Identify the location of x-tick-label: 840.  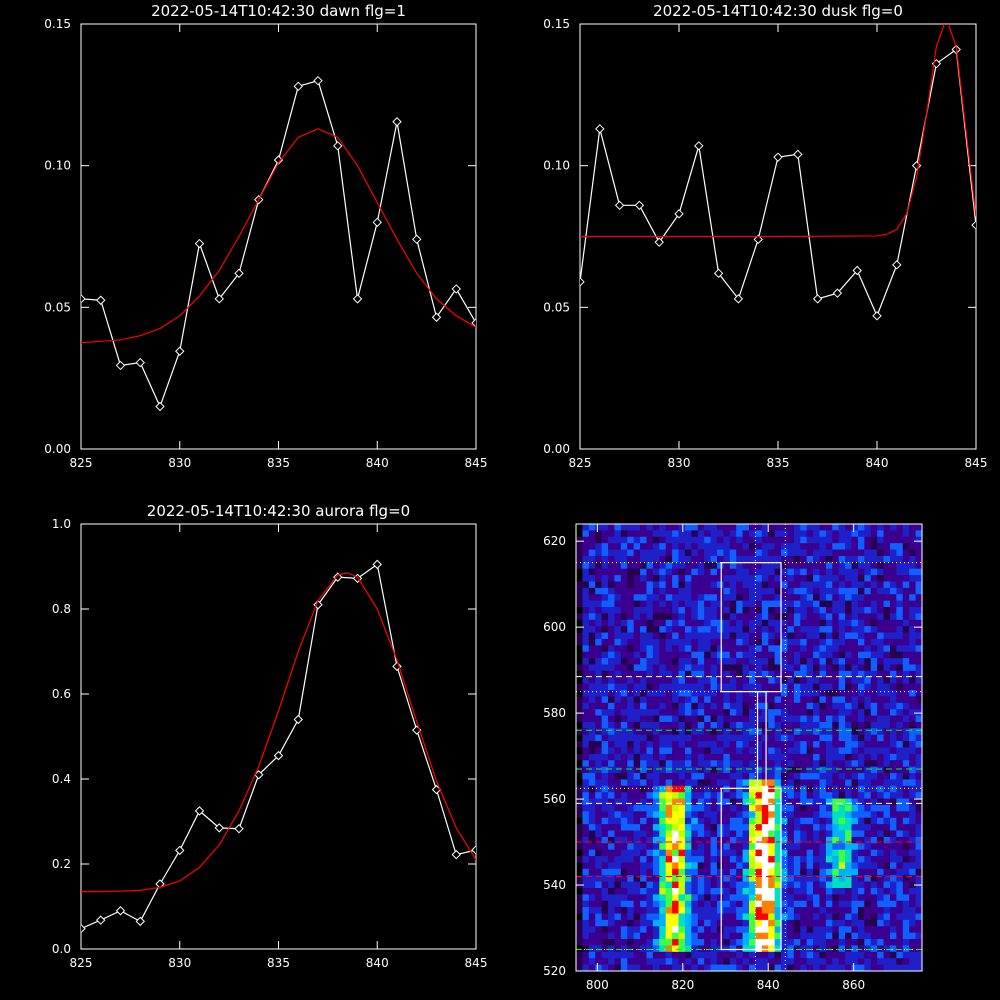
(877, 463).